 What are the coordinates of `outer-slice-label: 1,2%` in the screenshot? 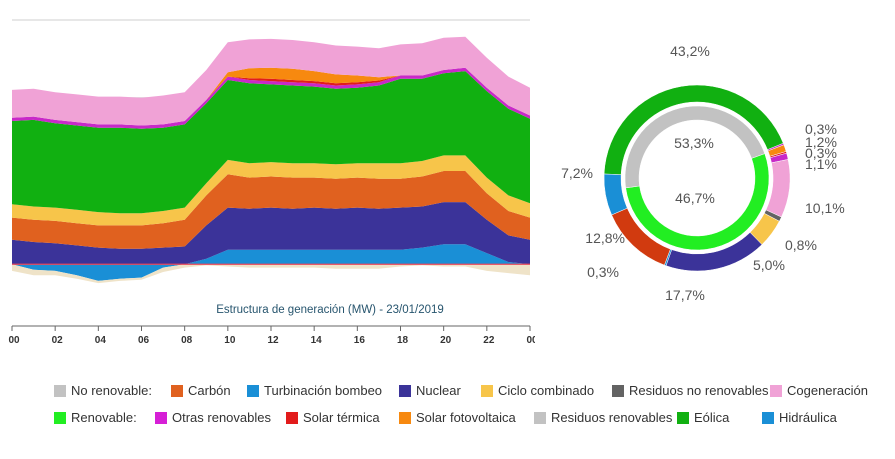 It's located at (821, 142).